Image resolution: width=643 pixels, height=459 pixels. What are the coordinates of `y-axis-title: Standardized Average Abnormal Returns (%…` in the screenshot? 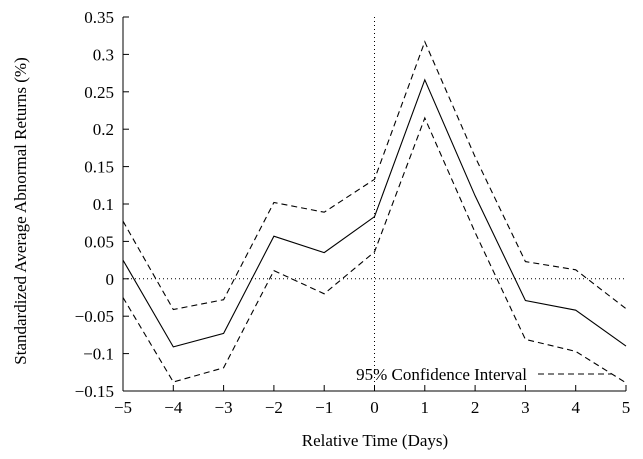 It's located at (20, 210).